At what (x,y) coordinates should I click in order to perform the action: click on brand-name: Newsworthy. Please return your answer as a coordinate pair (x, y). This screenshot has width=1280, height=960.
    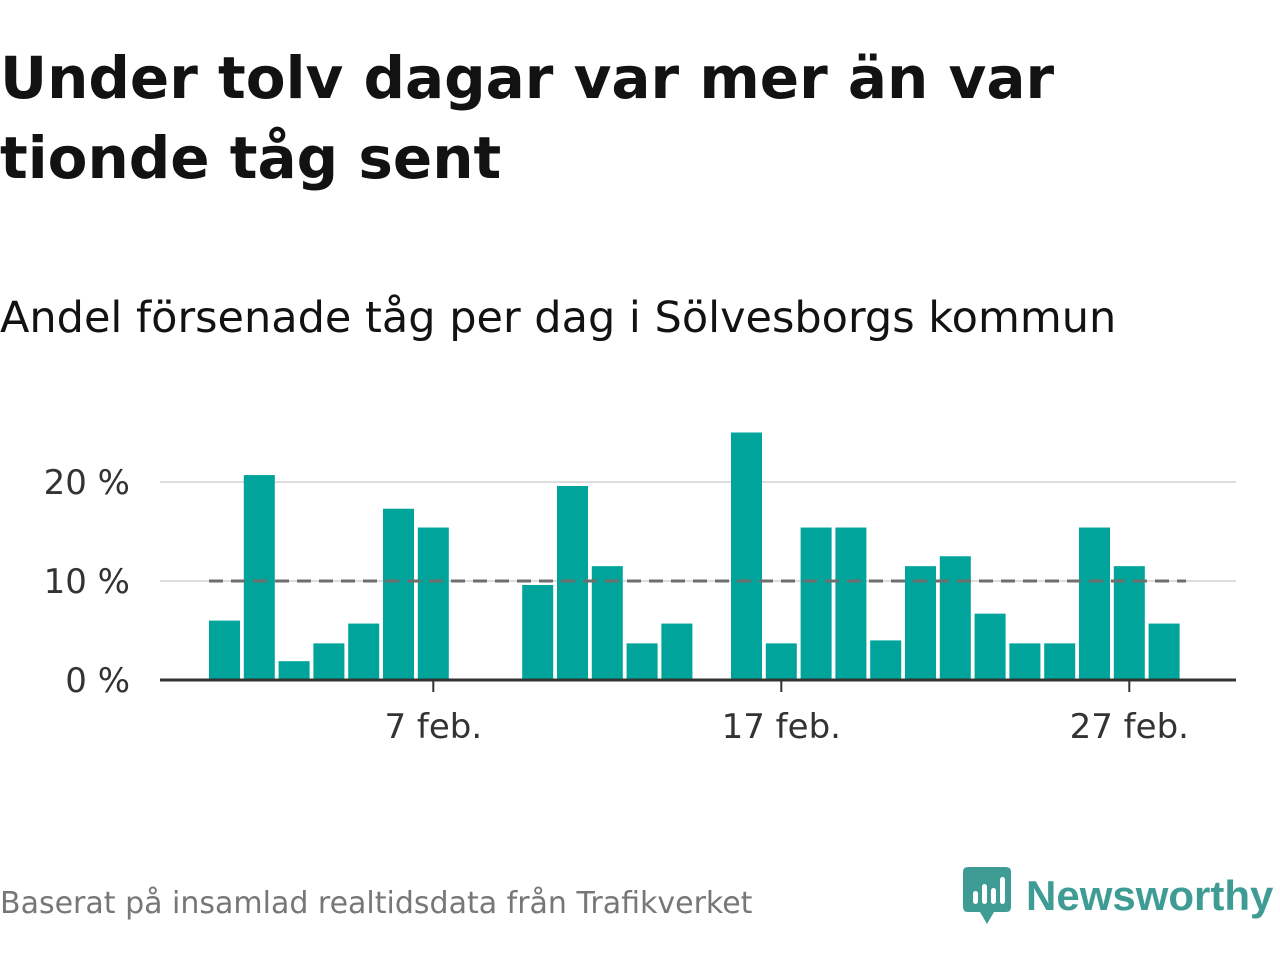
    Looking at the image, I should click on (1150, 895).